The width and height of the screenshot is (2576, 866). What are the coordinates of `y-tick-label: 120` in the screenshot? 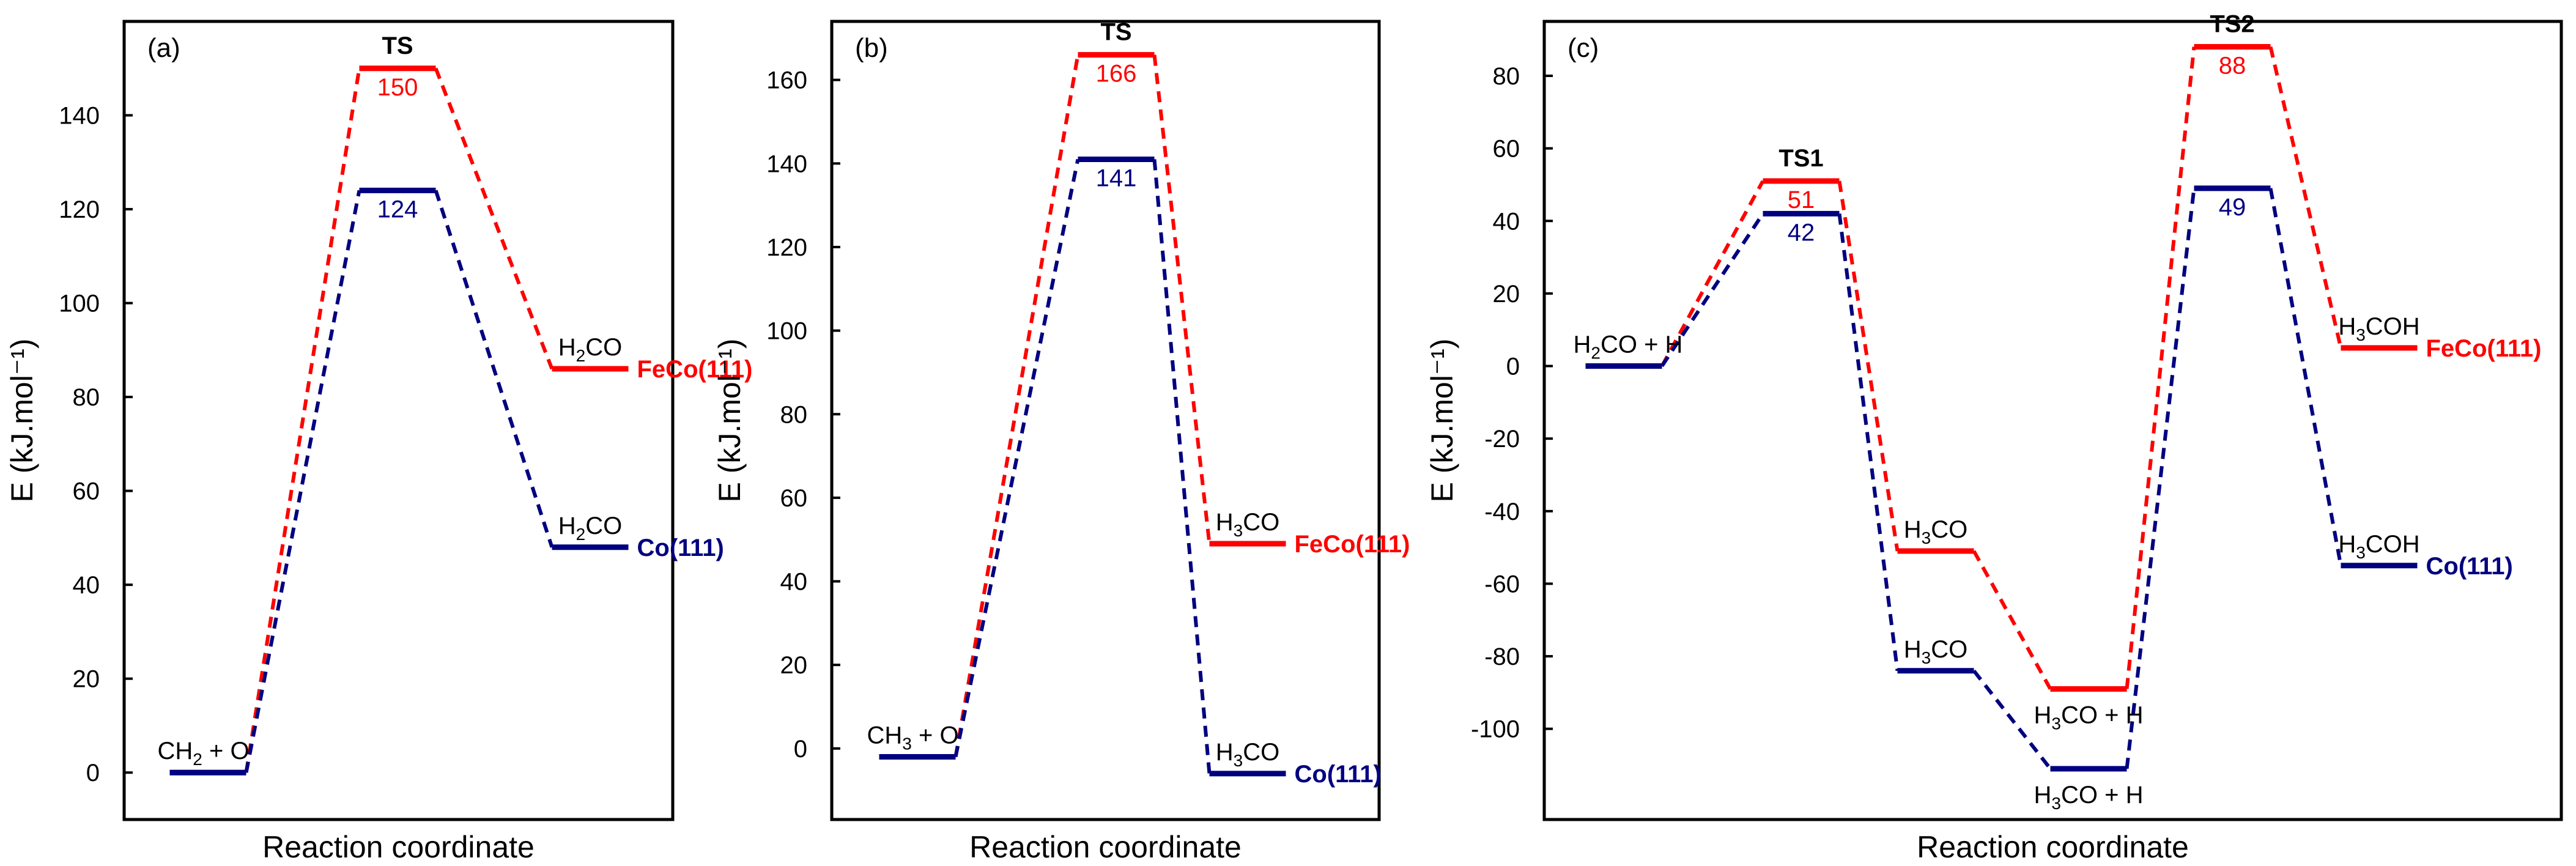 It's located at (79, 209).